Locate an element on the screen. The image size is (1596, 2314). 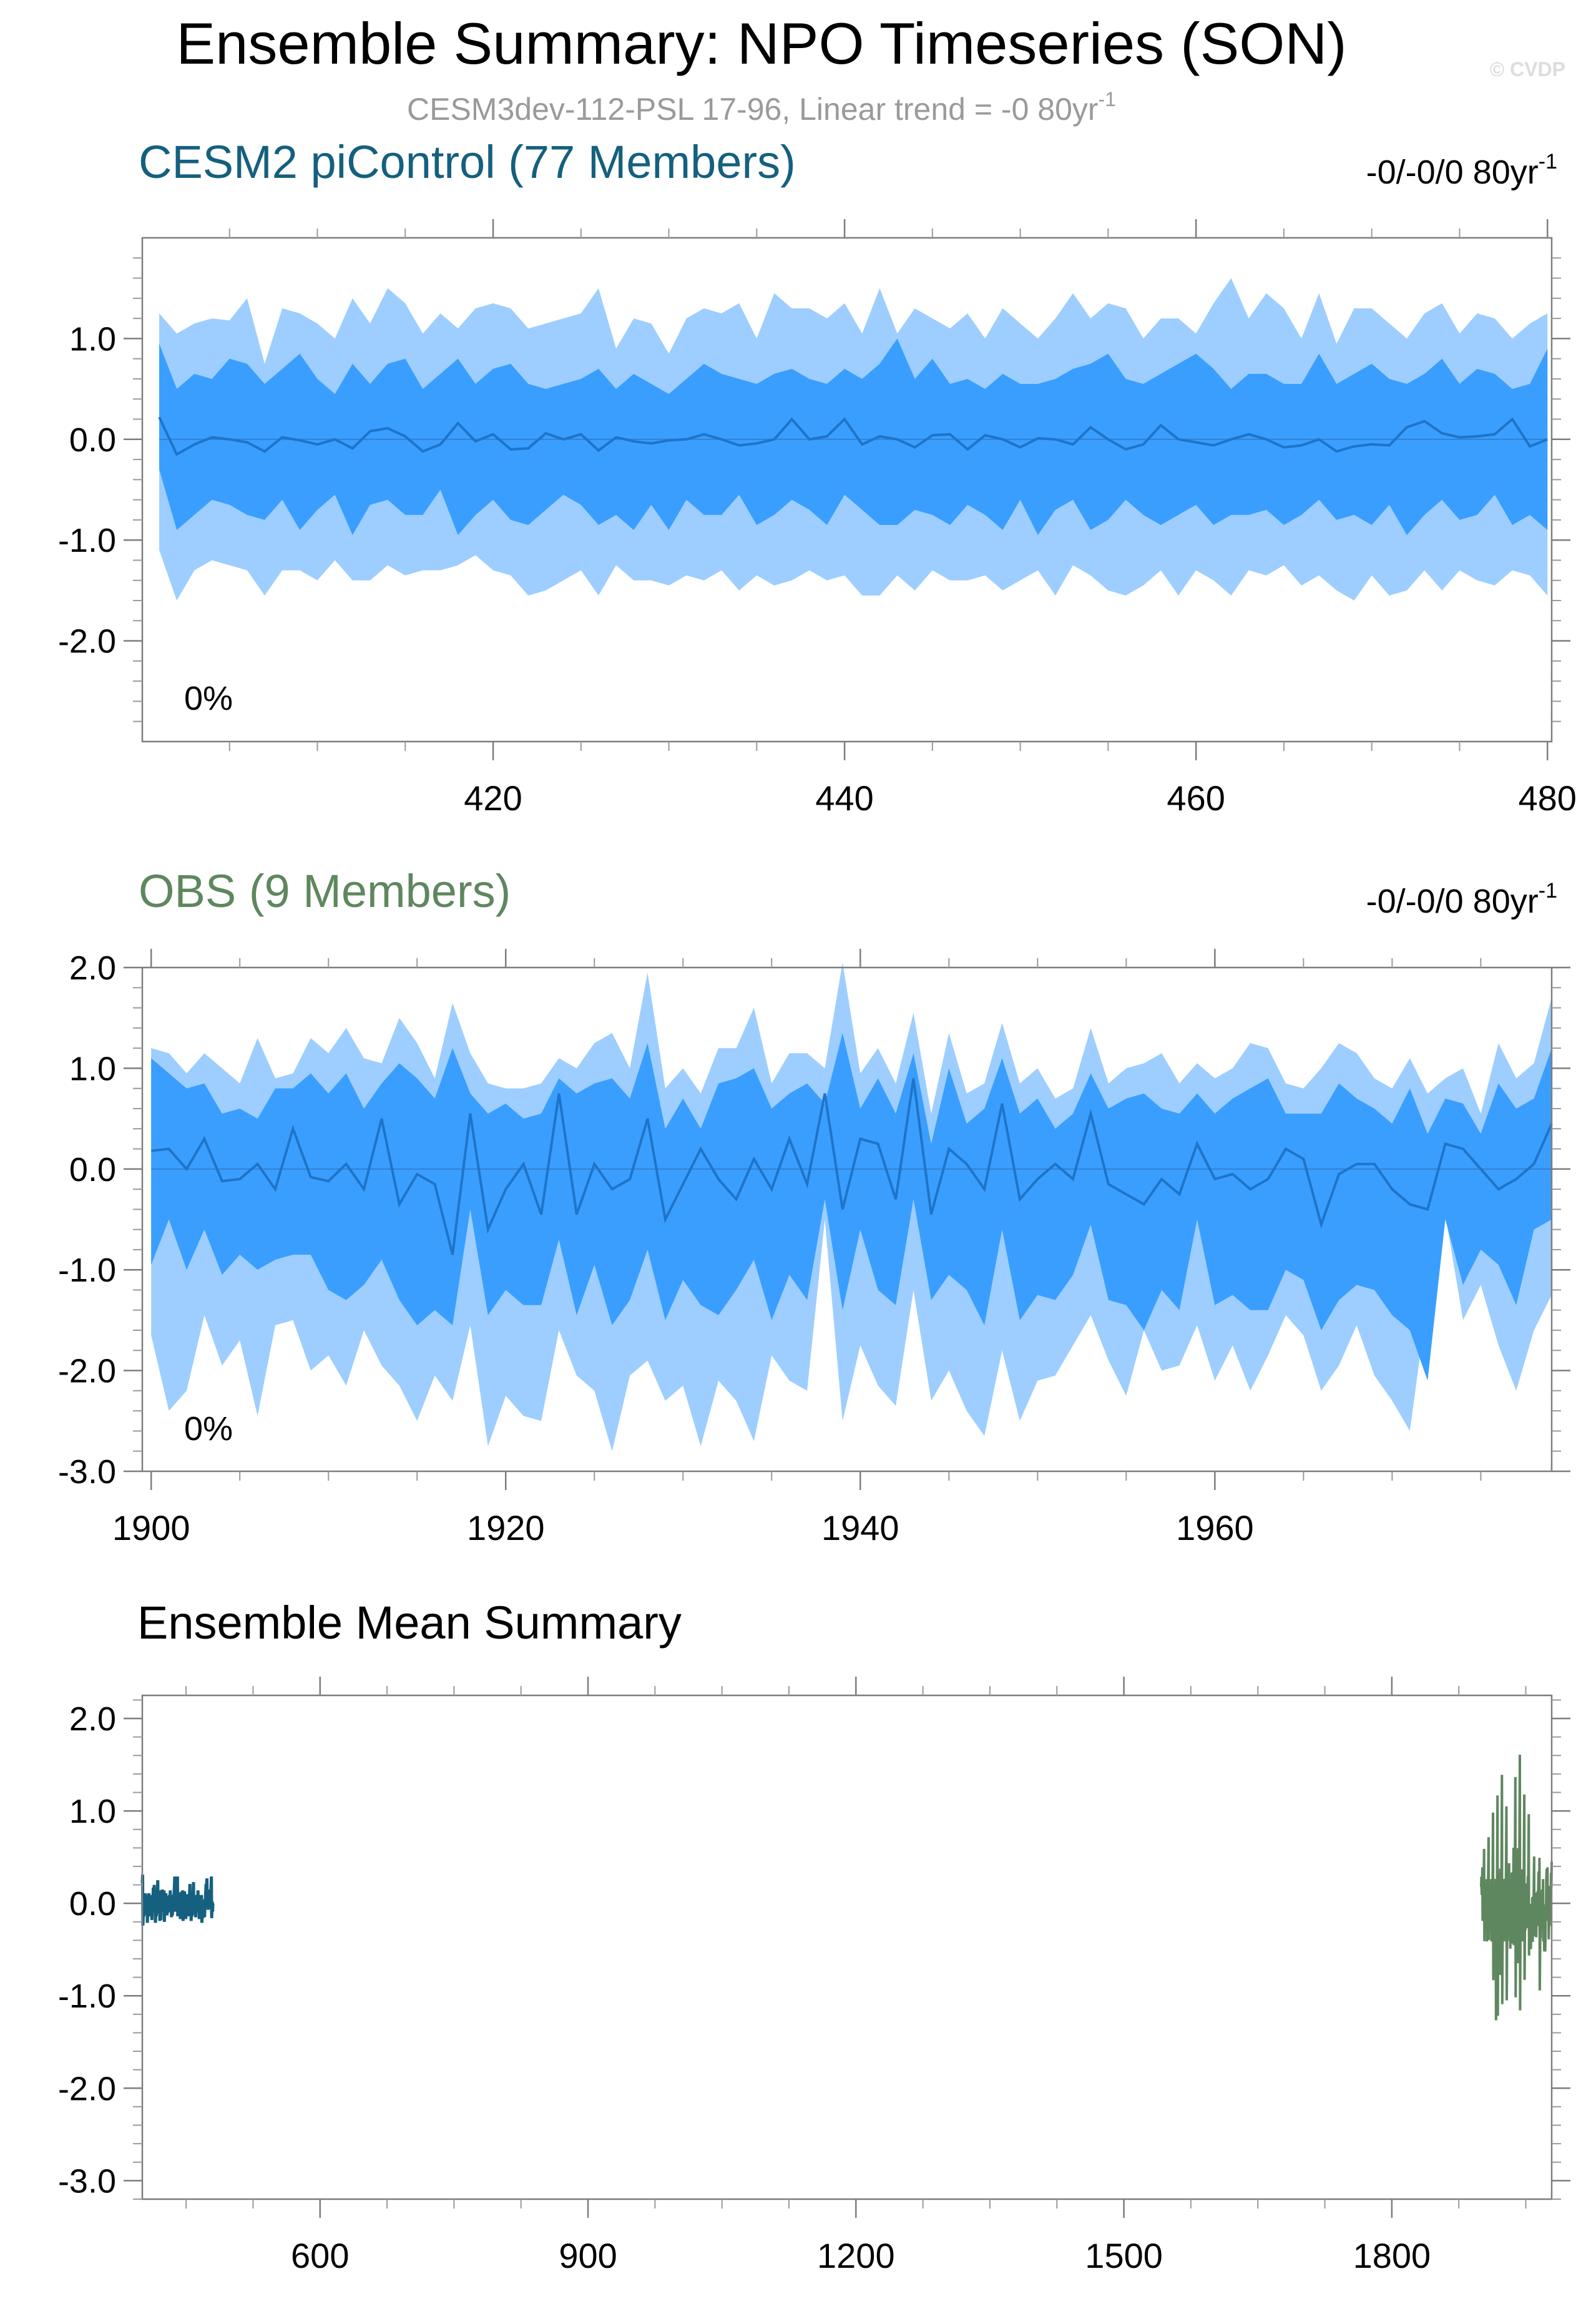
panel-obs-trend-sup: -1 is located at coordinates (1548, 891).